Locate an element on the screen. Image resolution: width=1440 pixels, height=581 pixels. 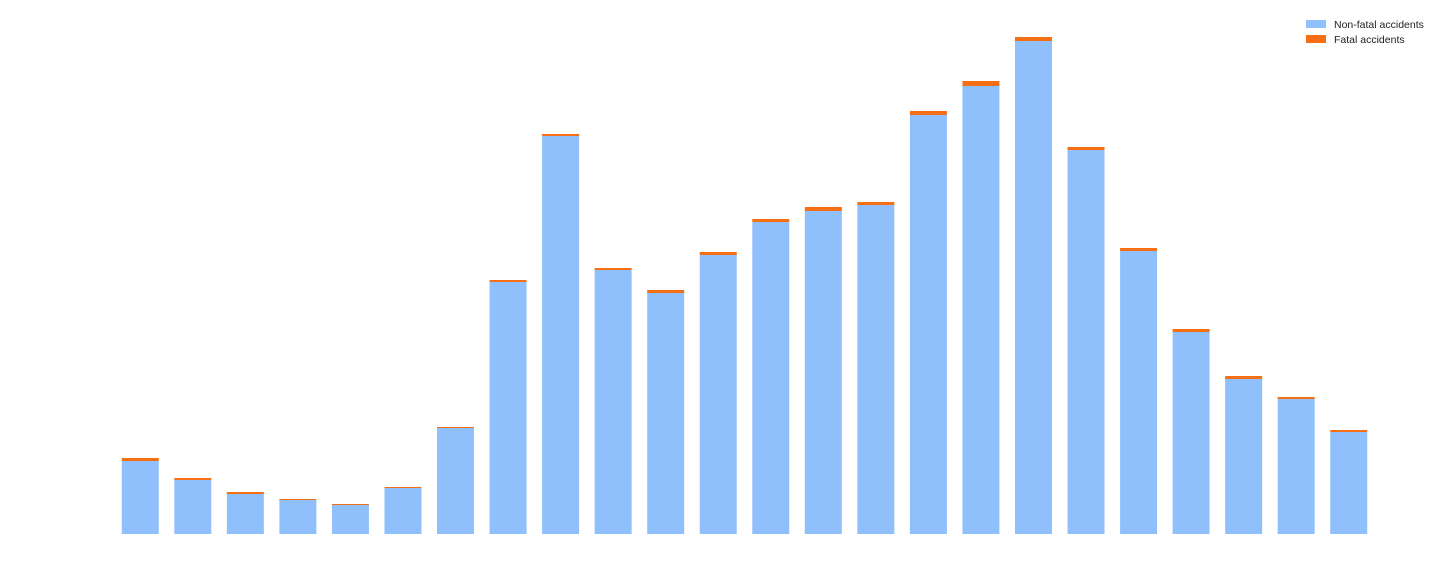
legend: Non-fatal accidents Fatal accidents is located at coordinates (1365, 32).